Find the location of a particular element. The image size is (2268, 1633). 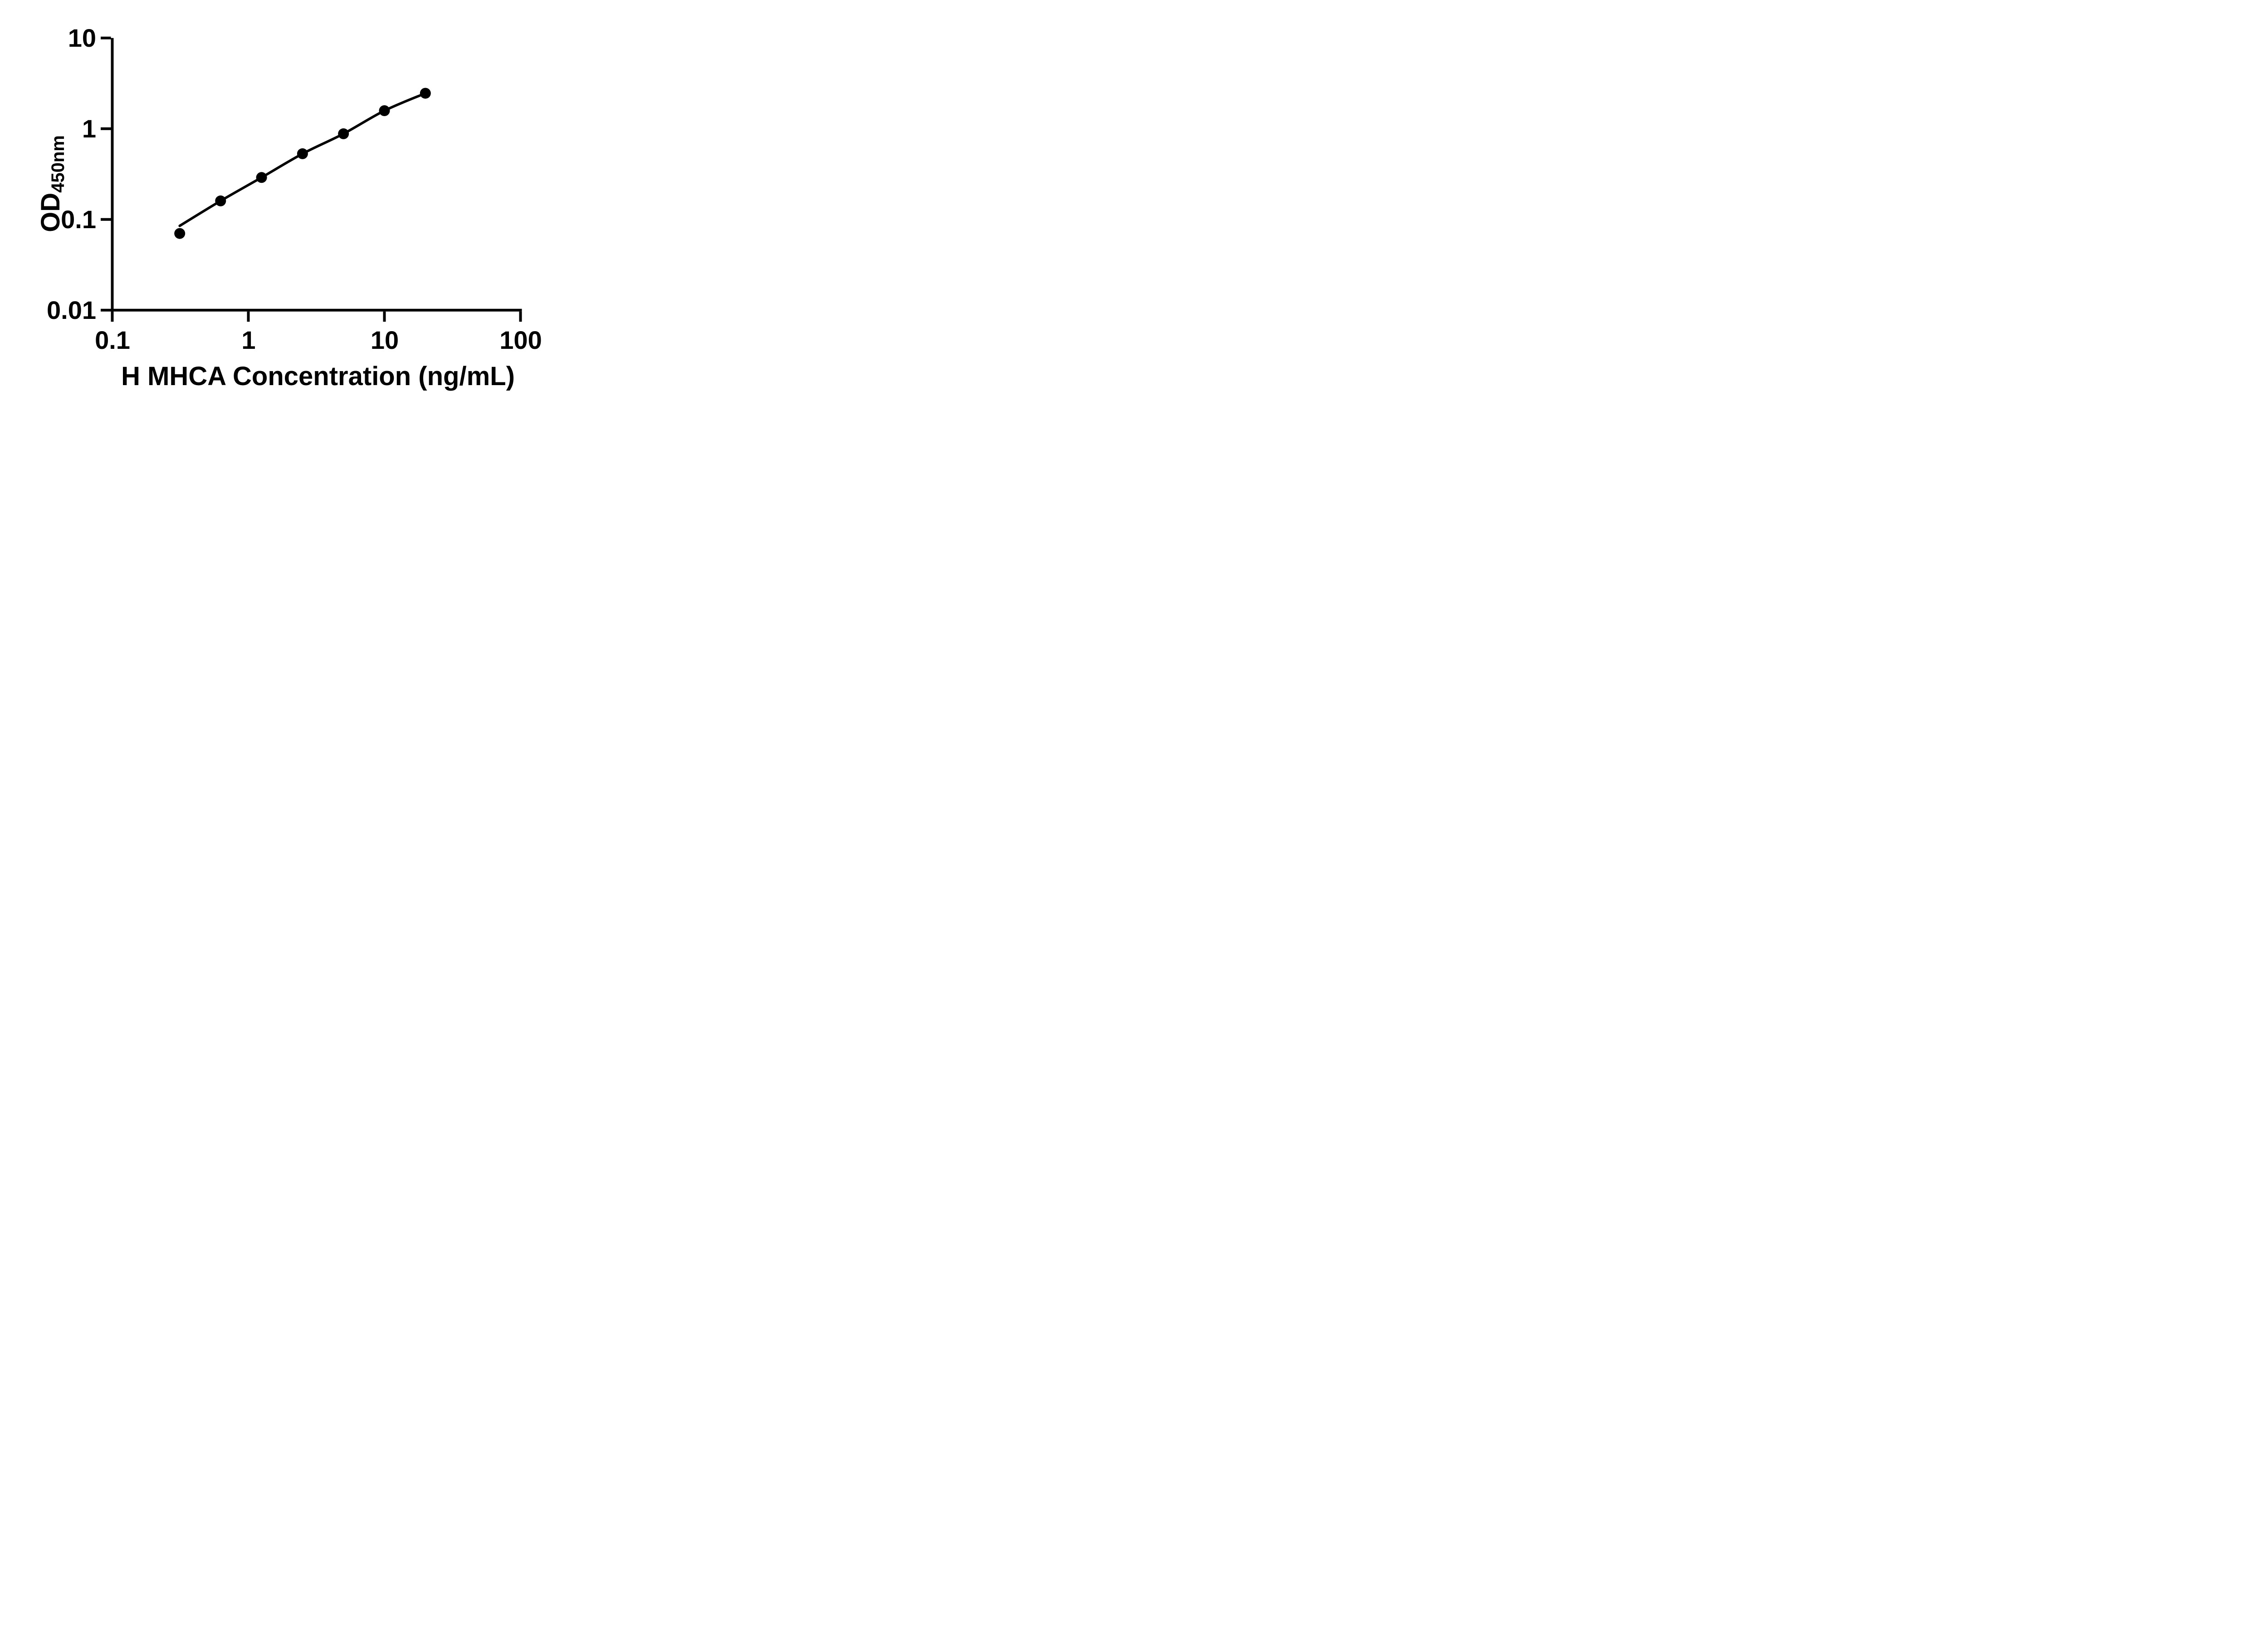

y-tick-label-0.01: 0.01 is located at coordinates (72, 310).